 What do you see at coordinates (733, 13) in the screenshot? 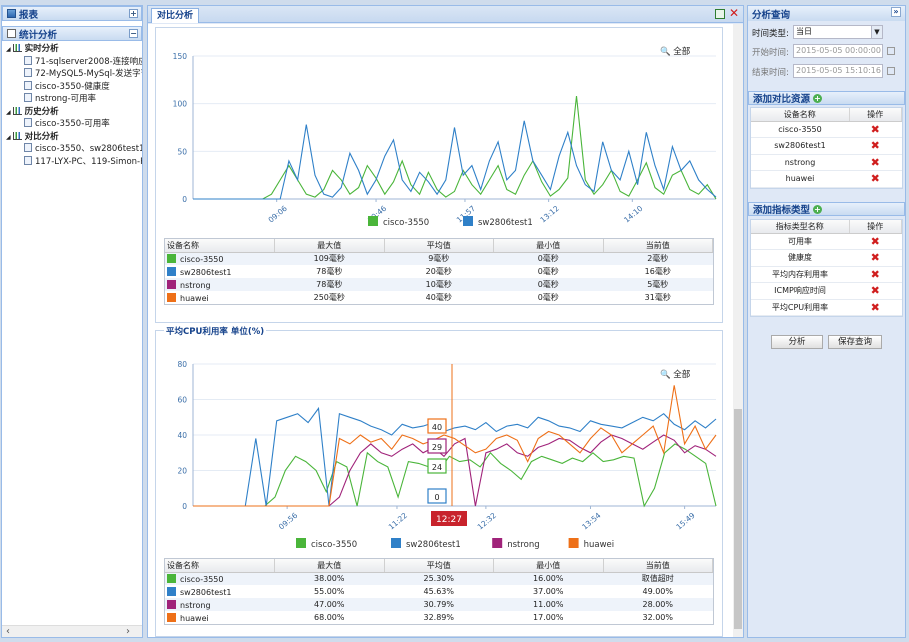
I see `close-icon: ✕` at bounding box center [733, 13].